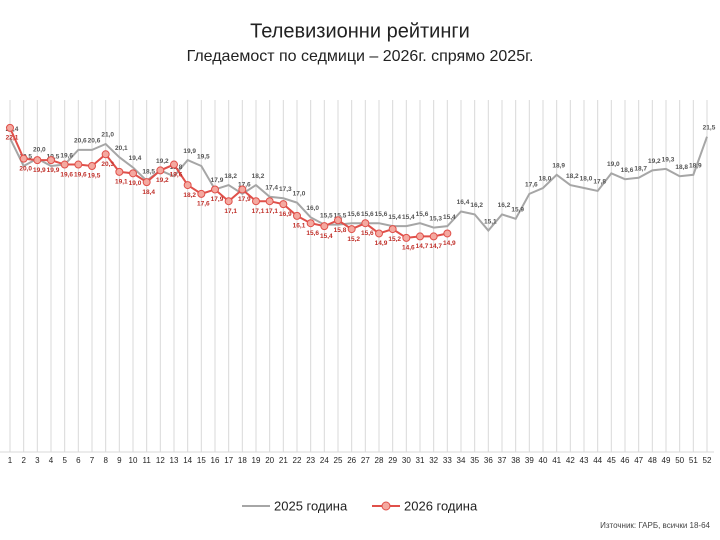 The width and height of the screenshot is (720, 540). I want to click on source-note: Източник: ГАРБ, всички 18-64, so click(655, 525).